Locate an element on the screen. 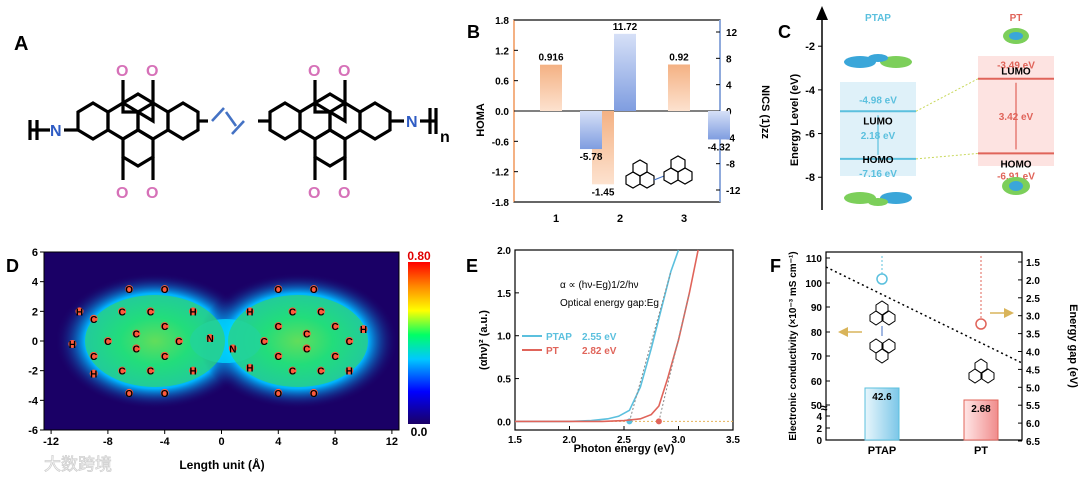 This screenshot has width=1080, height=479. e-y-tick-label: 1.0 is located at coordinates (504, 337).